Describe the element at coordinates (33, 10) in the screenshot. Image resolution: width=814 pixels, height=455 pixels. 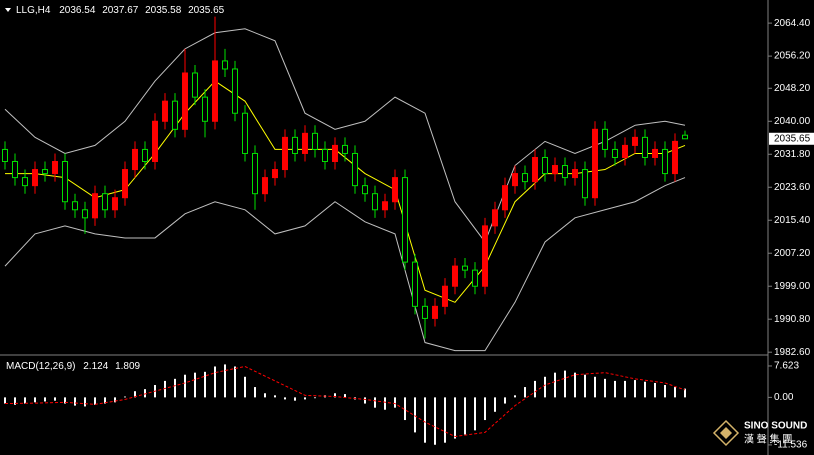
I see `symbol: LLG,H4` at that location.